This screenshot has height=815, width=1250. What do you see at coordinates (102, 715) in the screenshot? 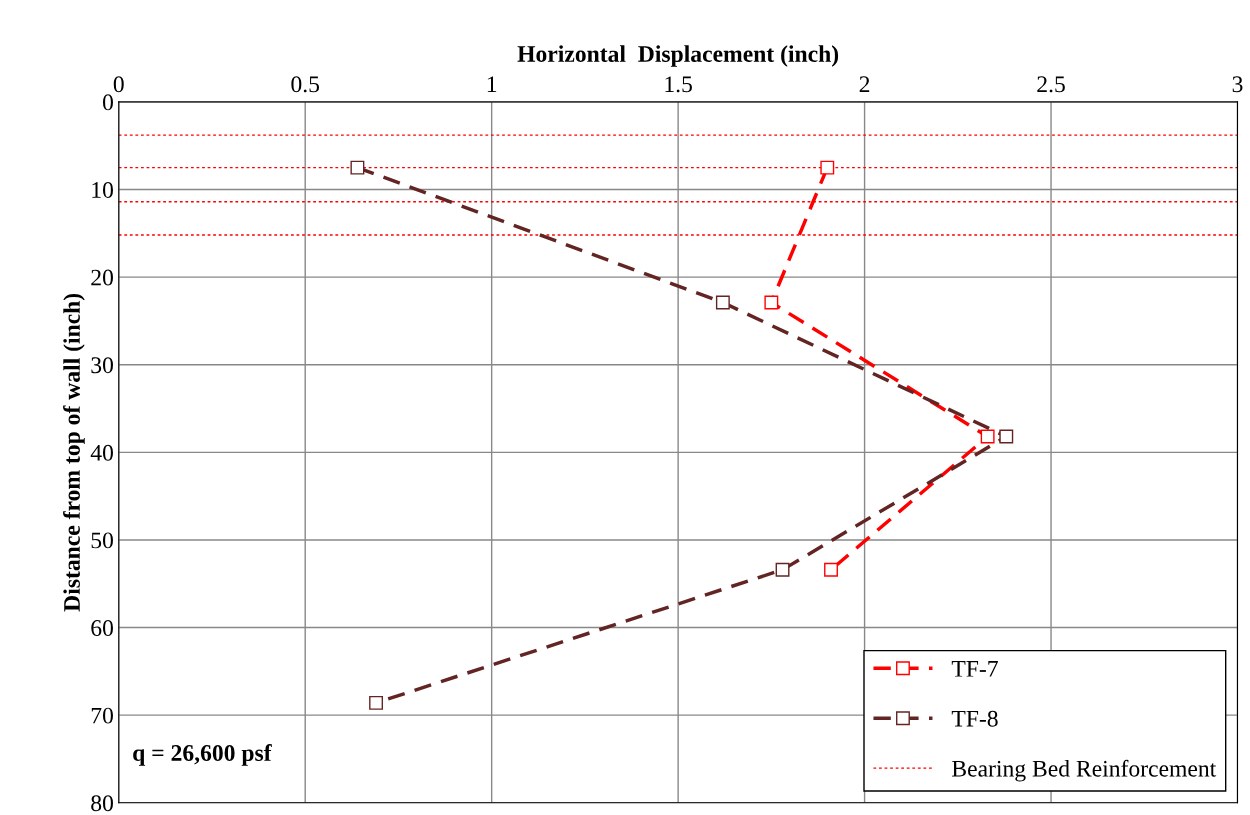
I see `y-tick-label: 70` at bounding box center [102, 715].